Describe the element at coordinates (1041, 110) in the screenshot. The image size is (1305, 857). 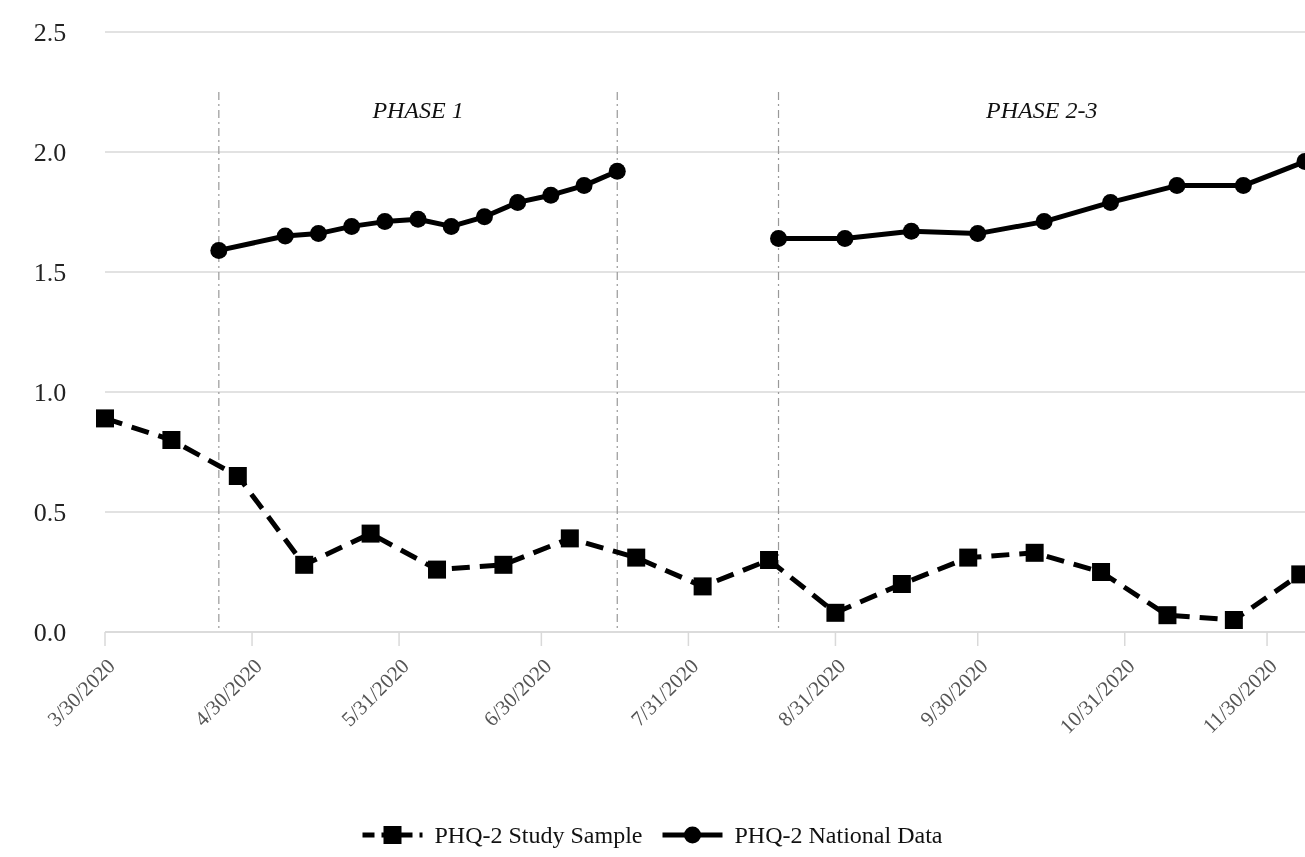
I see `annotation: PHASE 2-3` at that location.